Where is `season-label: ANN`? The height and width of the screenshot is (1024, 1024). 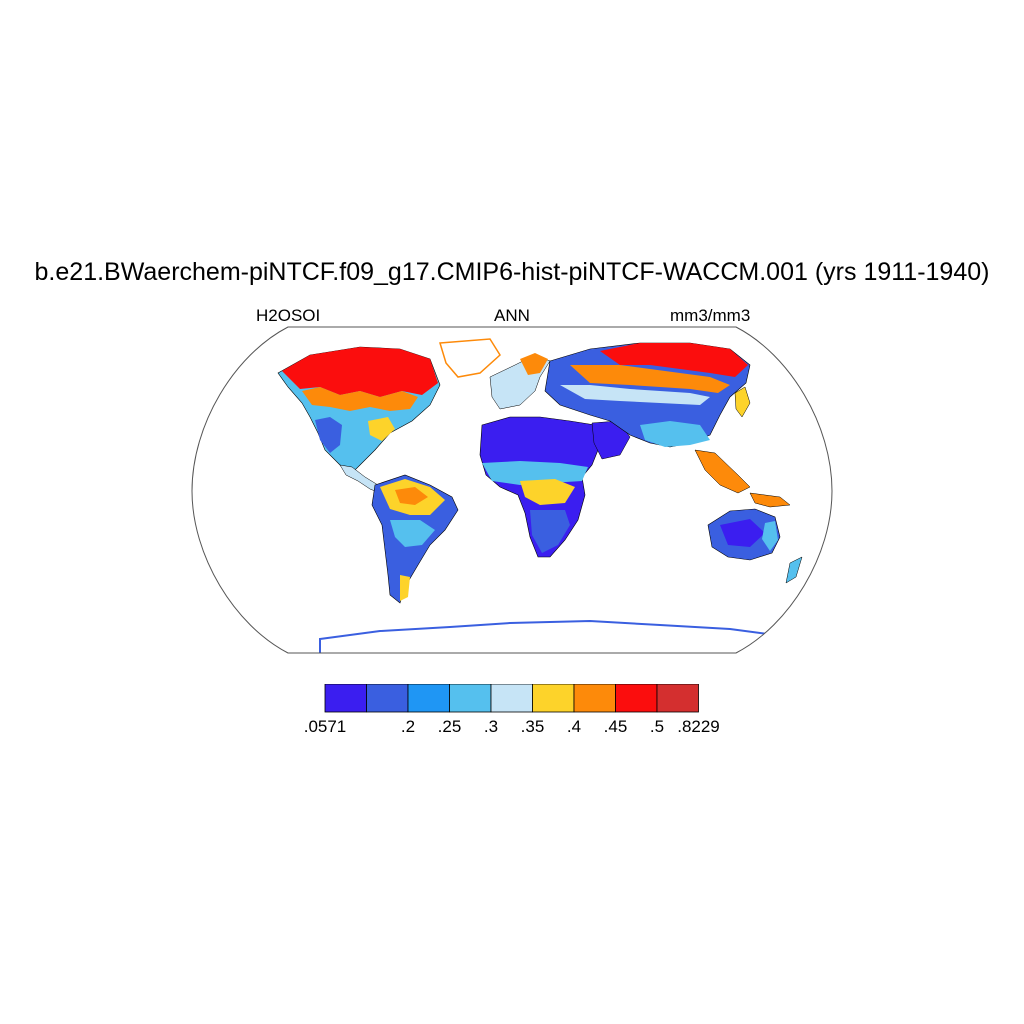 season-label: ANN is located at coordinates (512, 315).